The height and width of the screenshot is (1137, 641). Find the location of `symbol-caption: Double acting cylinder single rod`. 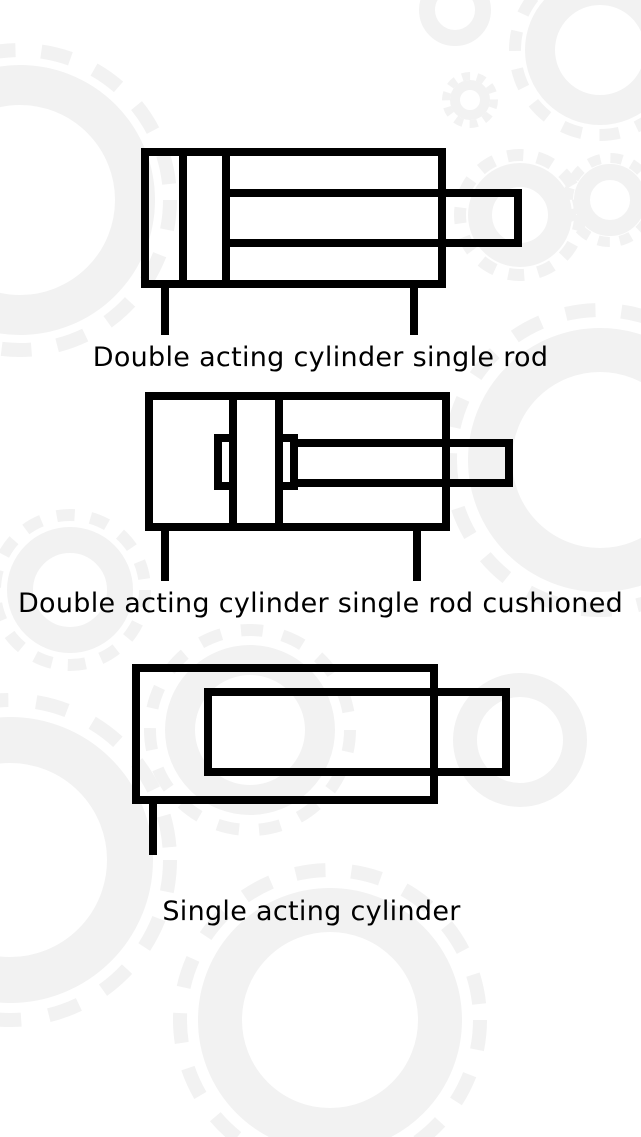

symbol-caption: Double acting cylinder single rod is located at coordinates (320, 357).